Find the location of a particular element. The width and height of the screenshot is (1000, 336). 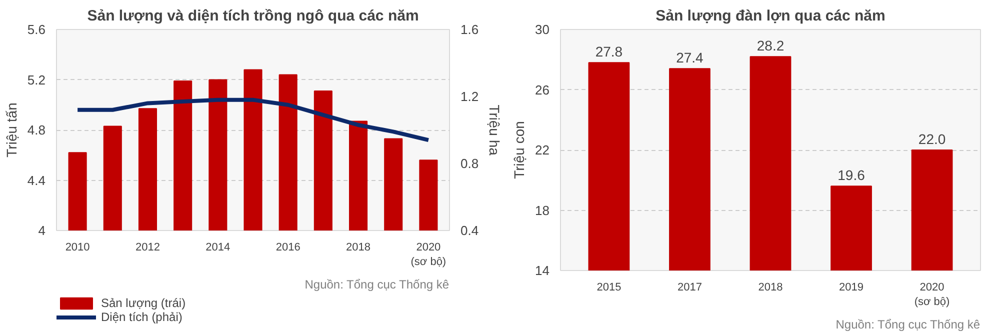

y-tick-label: 30 is located at coordinates (542, 29).